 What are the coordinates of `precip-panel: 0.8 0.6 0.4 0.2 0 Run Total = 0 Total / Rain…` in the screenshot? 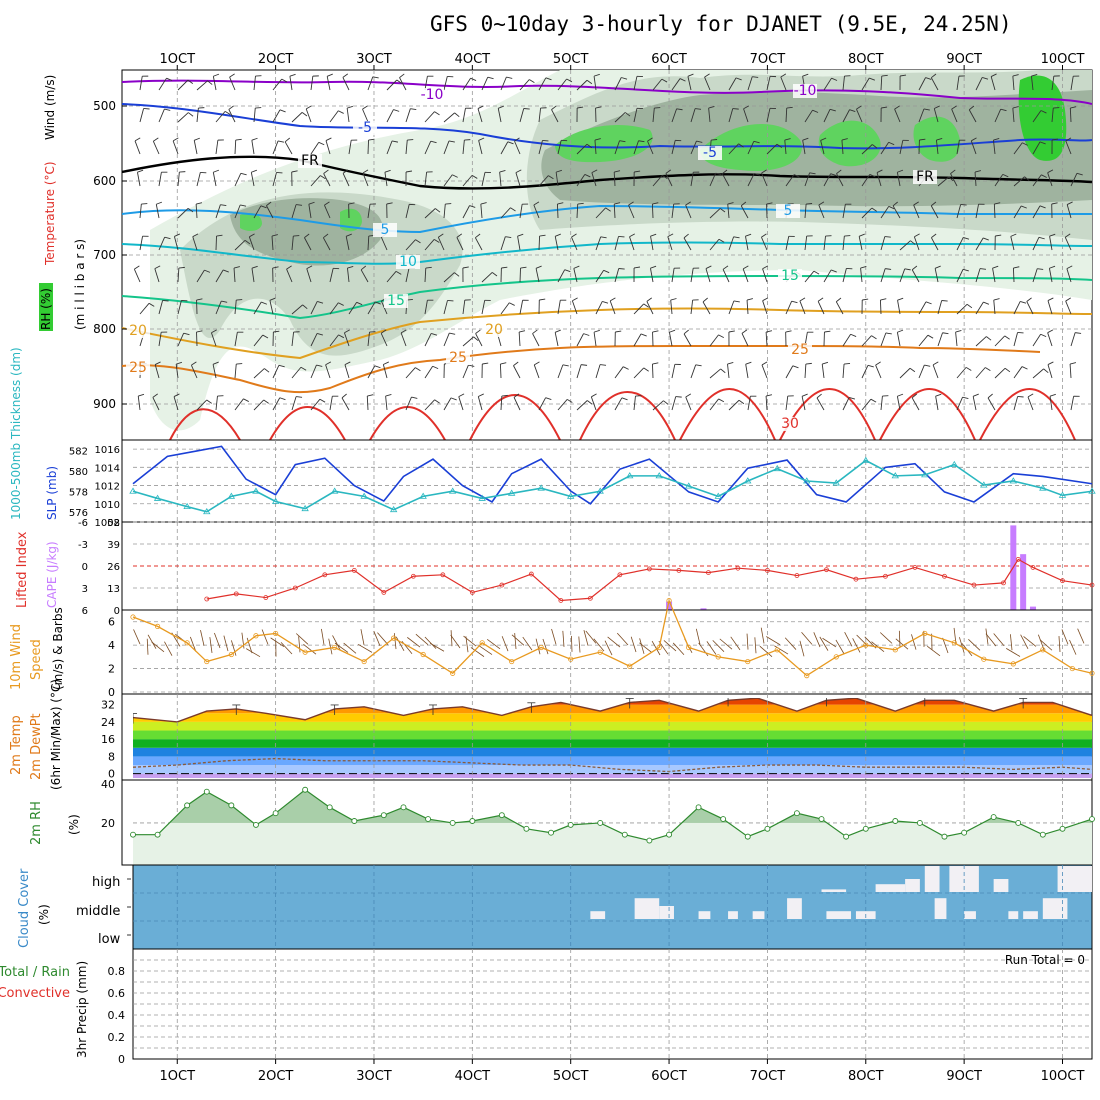 It's located at (546, 1007).